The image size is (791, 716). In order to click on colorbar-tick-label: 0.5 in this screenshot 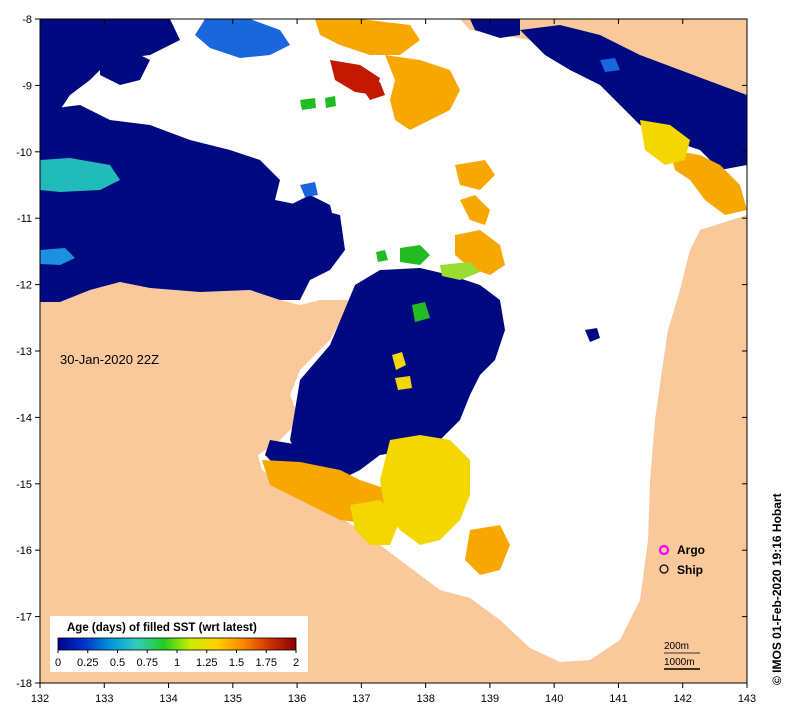, I will do `click(117, 663)`.